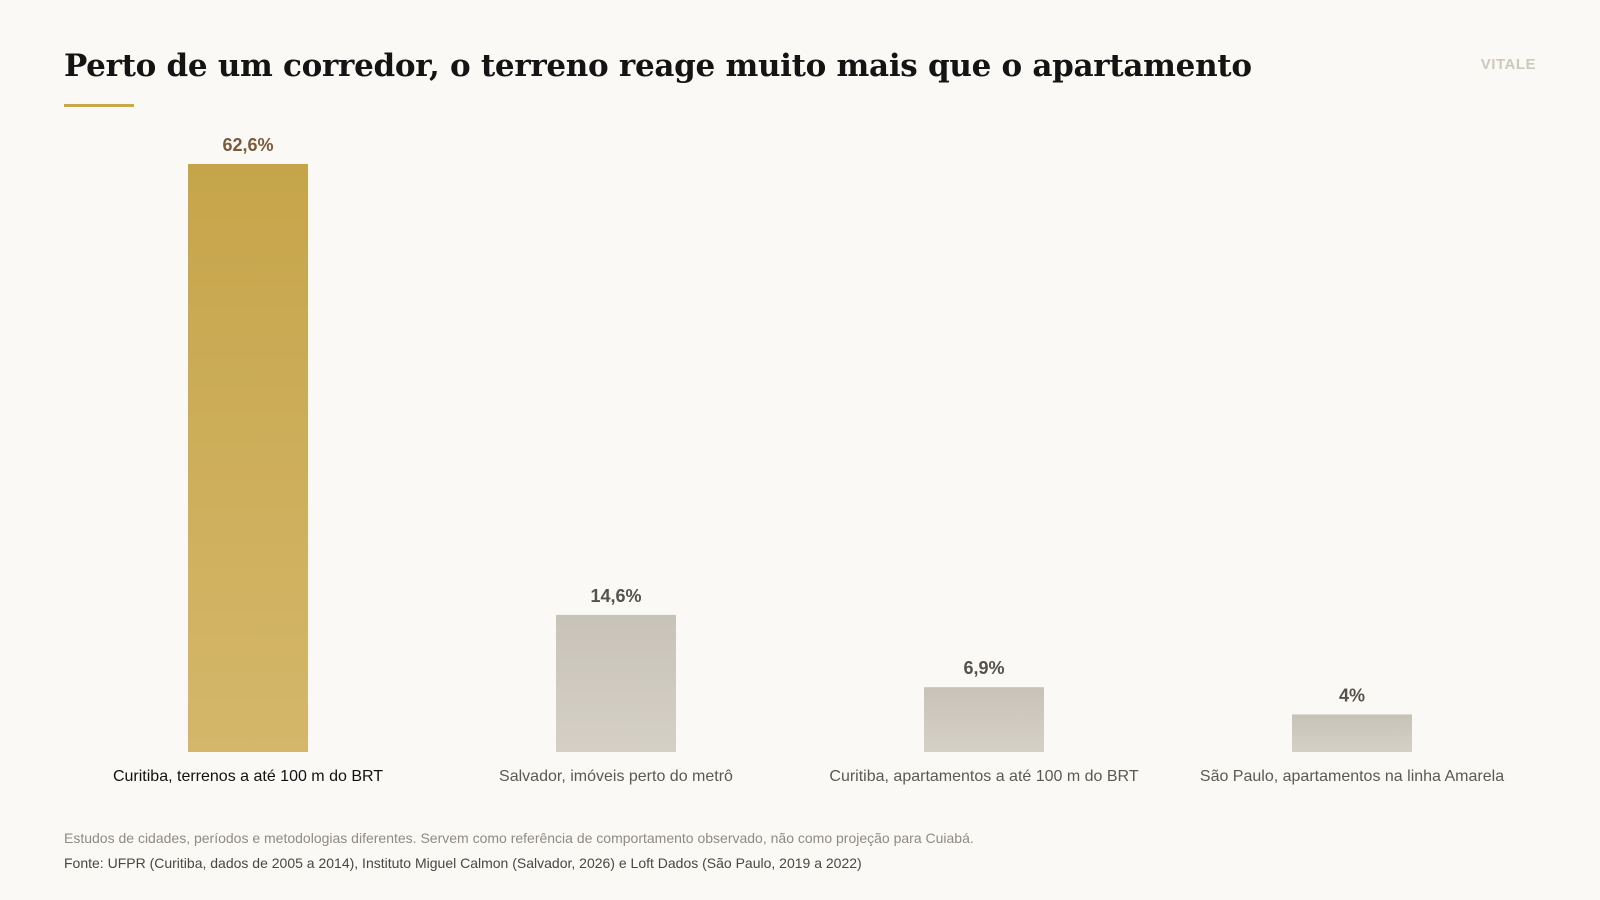 Image resolution: width=1600 pixels, height=900 pixels. Describe the element at coordinates (248, 776) in the screenshot. I see `category-label: Curitiba, terrenos a até 100 m do BRT` at that location.